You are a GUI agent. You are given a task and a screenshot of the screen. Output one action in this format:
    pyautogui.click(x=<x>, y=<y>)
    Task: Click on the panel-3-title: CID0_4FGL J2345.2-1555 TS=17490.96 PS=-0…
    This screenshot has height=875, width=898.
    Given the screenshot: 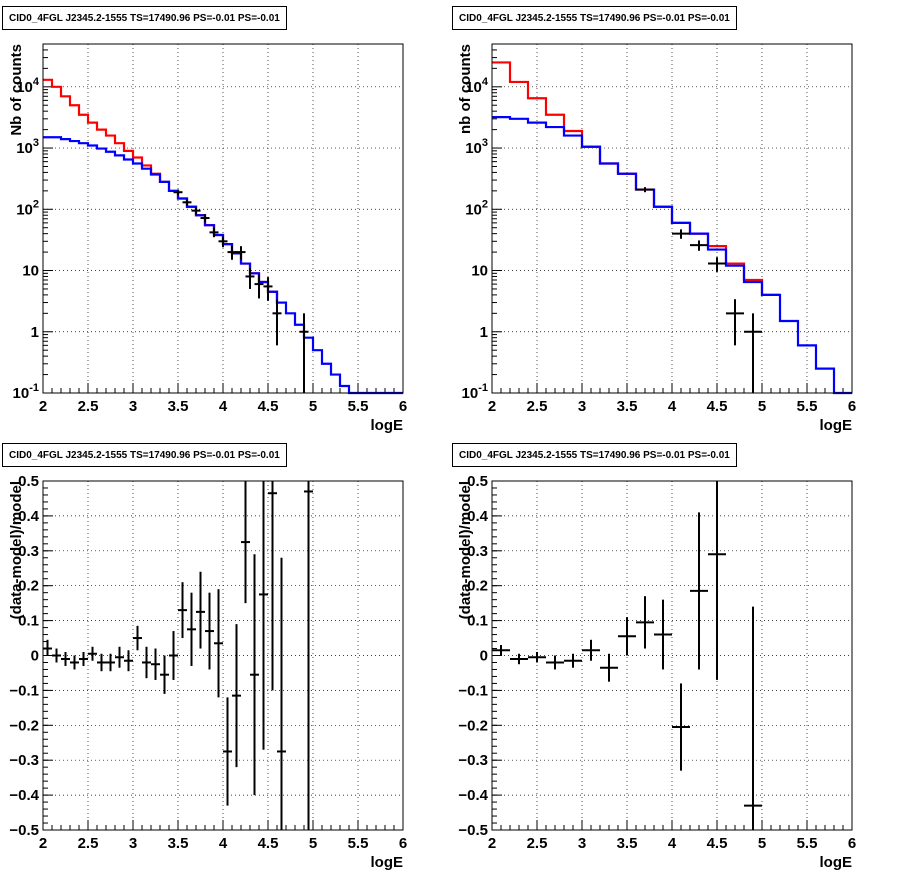 What is the action you would take?
    pyautogui.click(x=144, y=455)
    